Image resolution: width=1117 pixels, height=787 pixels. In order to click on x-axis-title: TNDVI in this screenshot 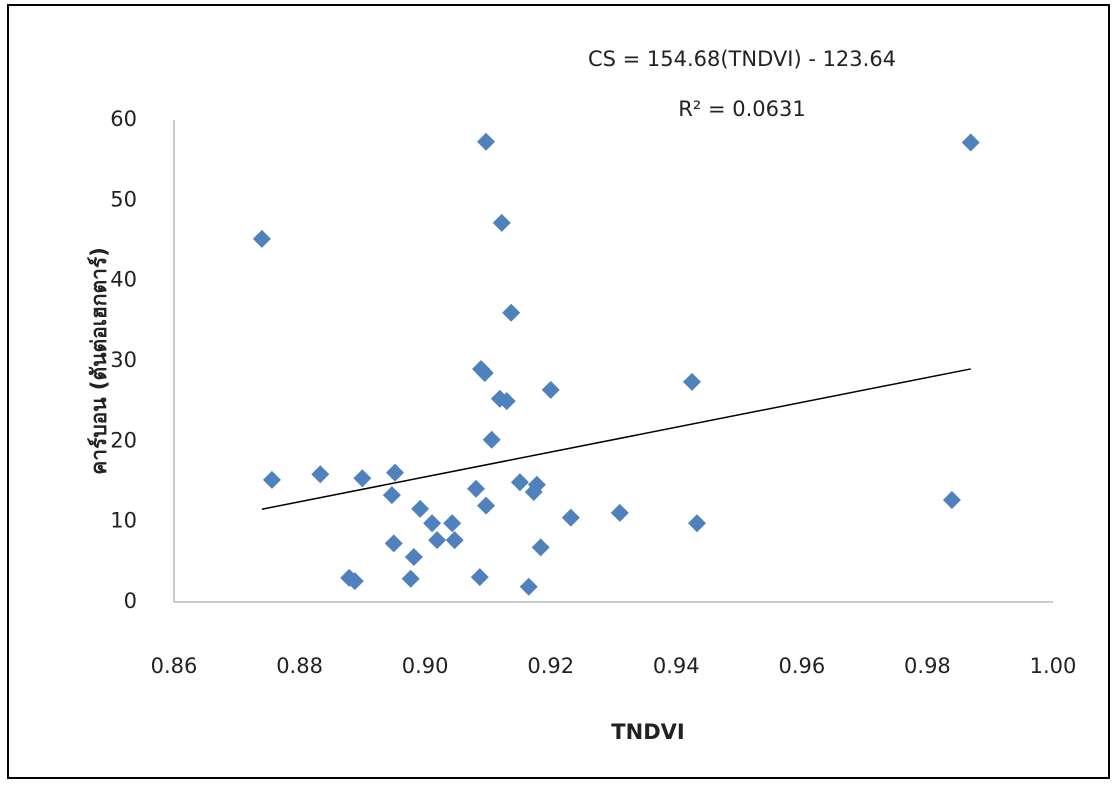, I will do `click(647, 732)`.